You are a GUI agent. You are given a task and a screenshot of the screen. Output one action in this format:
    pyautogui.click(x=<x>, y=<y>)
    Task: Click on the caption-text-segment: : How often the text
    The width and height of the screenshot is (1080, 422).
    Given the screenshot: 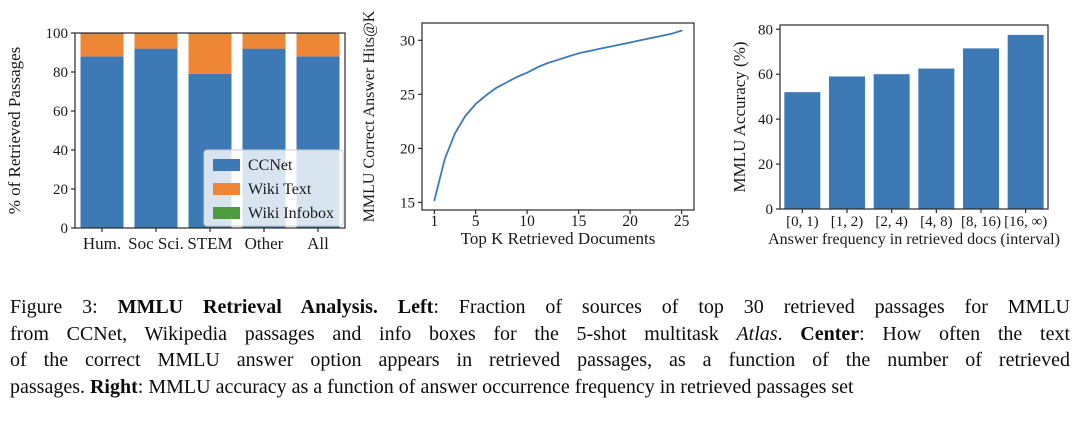 What is the action you would take?
    pyautogui.click(x=964, y=333)
    